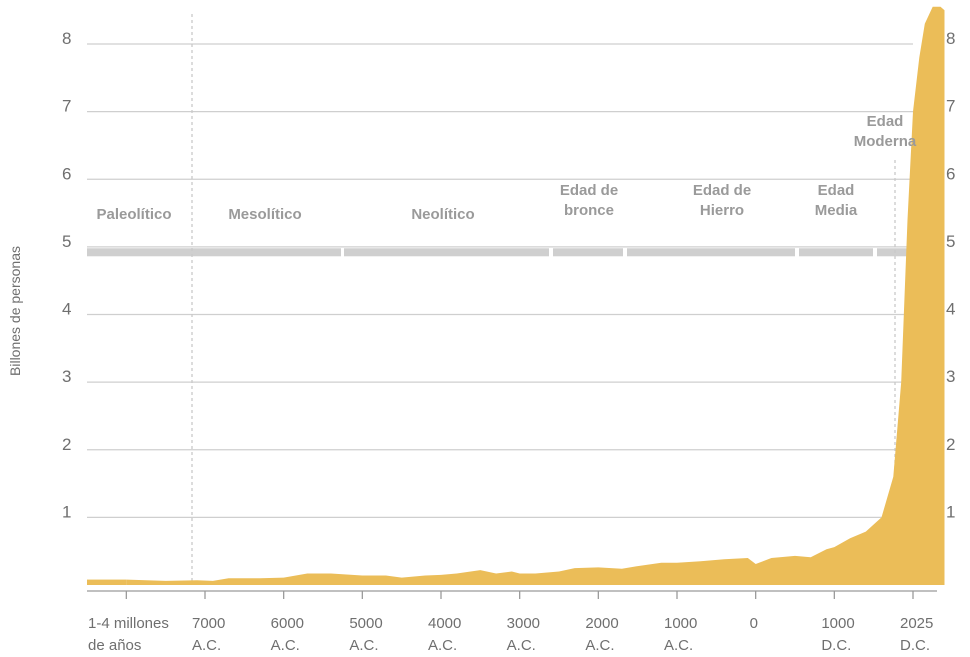 The image size is (970, 657). What do you see at coordinates (66, 38) in the screenshot?
I see `y-tick-left-8: 8` at bounding box center [66, 38].